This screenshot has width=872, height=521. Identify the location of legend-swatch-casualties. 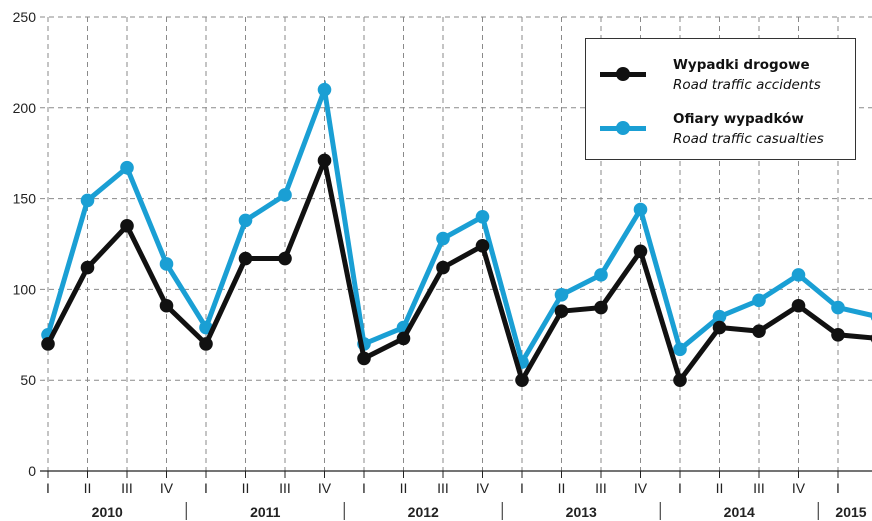
(623, 128).